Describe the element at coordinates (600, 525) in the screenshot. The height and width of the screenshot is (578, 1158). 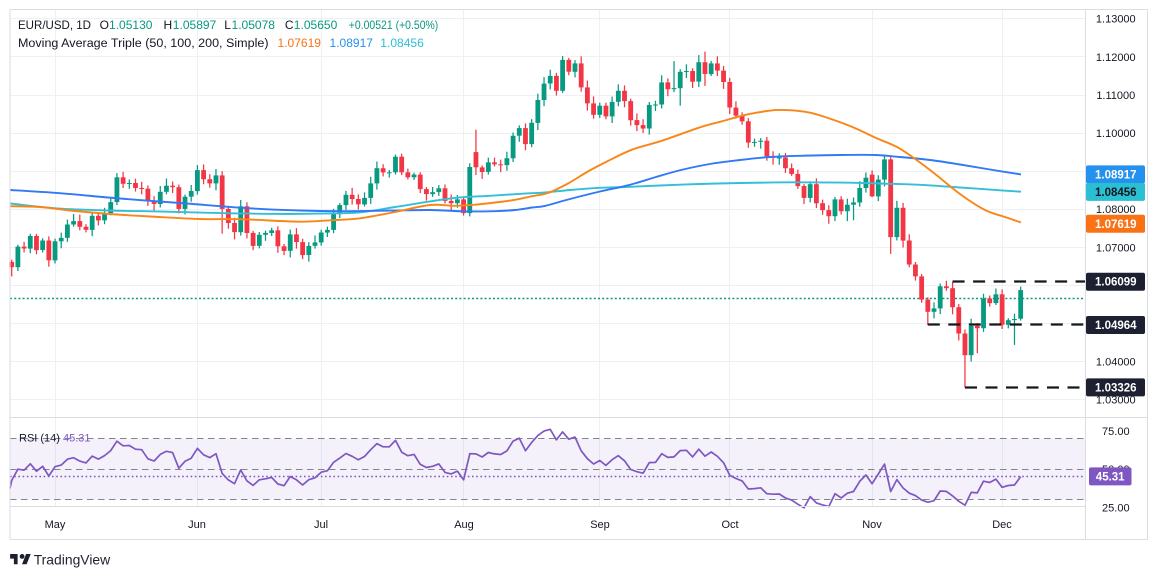
I see `svg-text: Sep` at that location.